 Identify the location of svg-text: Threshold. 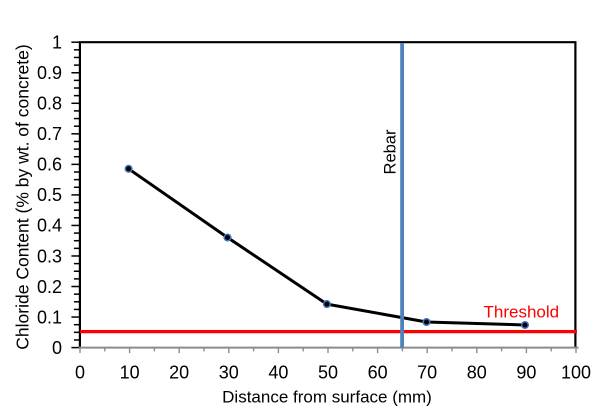
(522, 312).